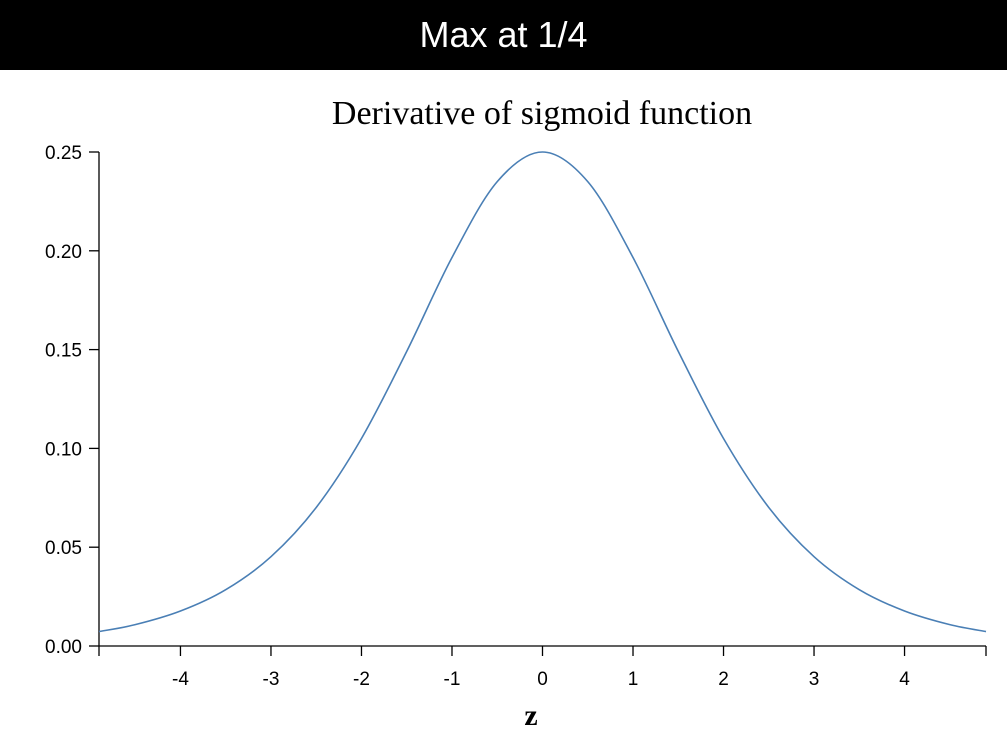 The width and height of the screenshot is (1007, 731). I want to click on x-tick-label: 4, so click(904, 679).